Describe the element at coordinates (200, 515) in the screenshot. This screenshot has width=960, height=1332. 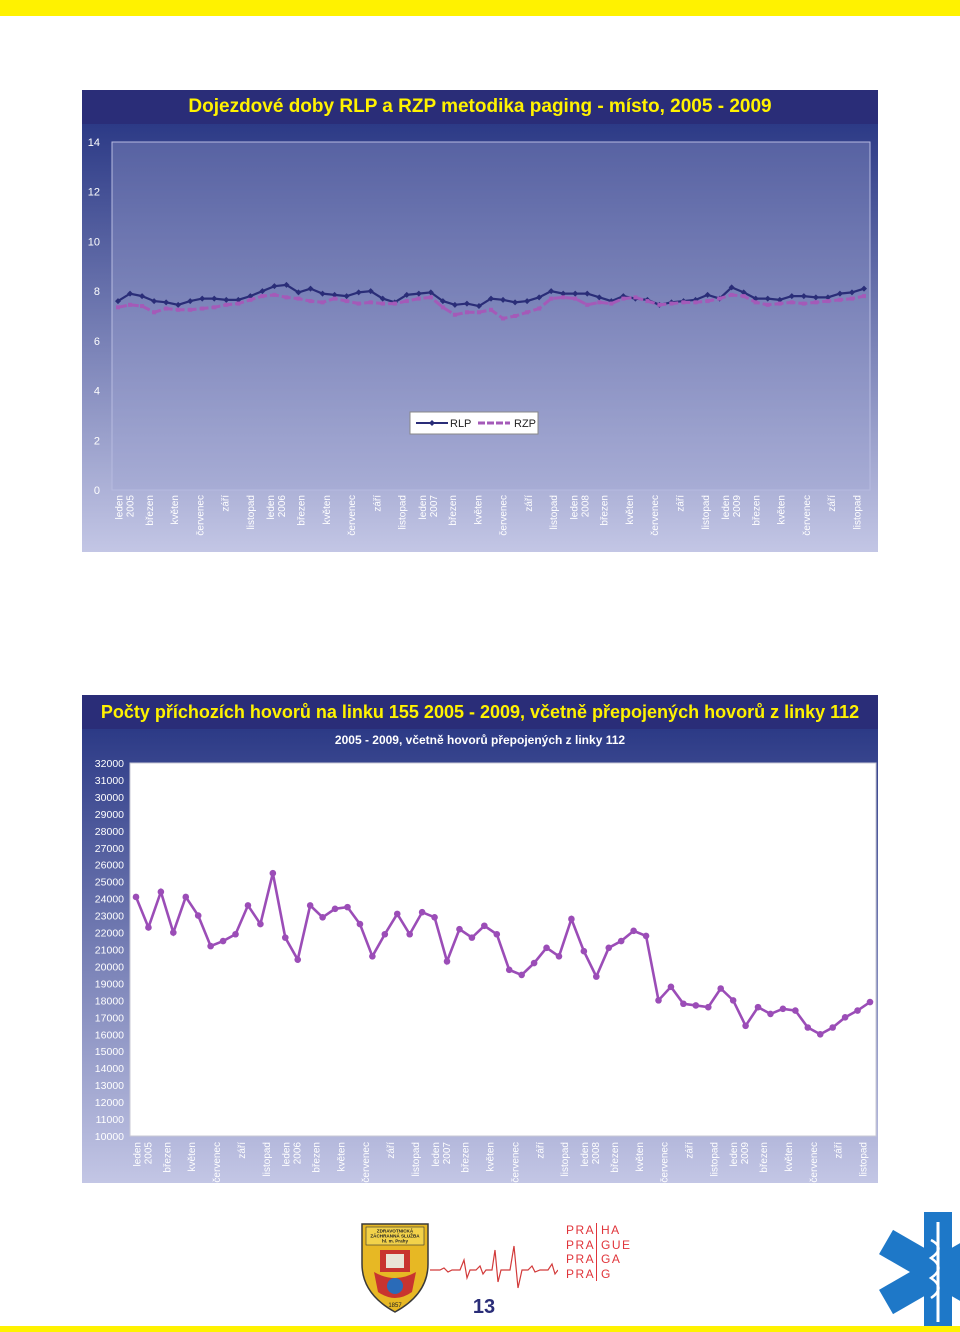
I see `chart1-x-tick-3: červenec` at that location.